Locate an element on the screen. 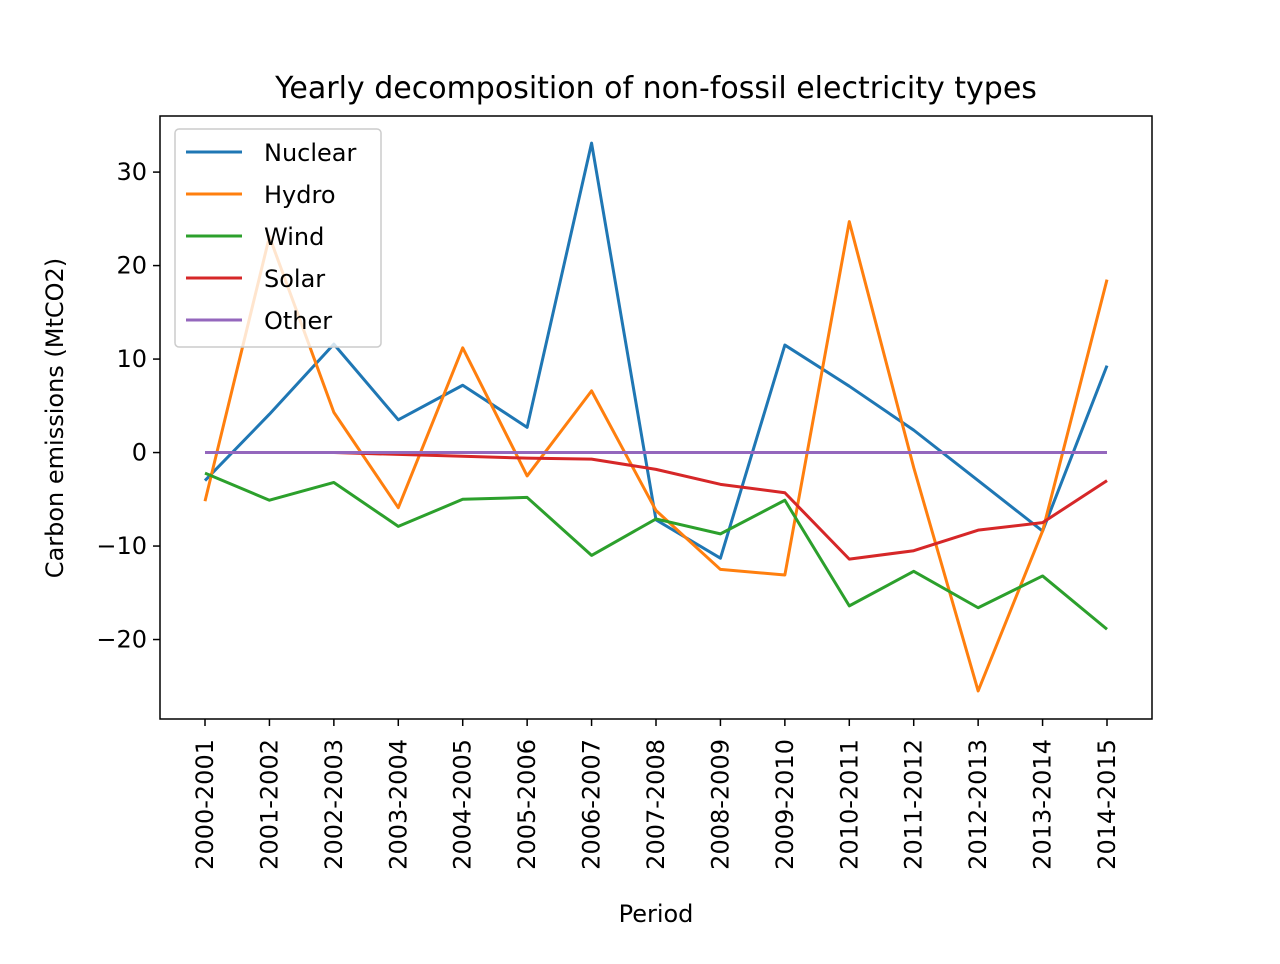 The height and width of the screenshot is (964, 1280). series-line-wind is located at coordinates (656, 551).